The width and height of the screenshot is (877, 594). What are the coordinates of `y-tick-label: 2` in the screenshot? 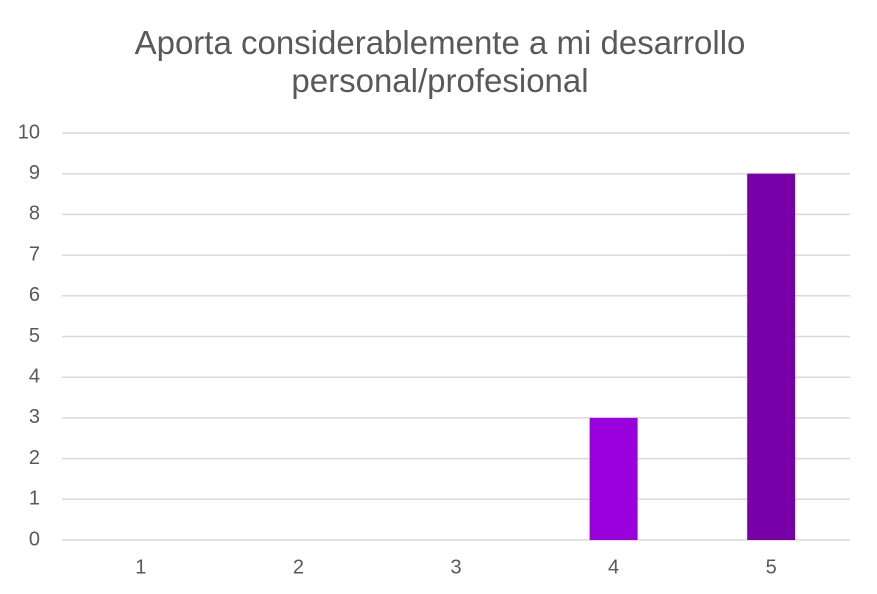 It's located at (34, 458).